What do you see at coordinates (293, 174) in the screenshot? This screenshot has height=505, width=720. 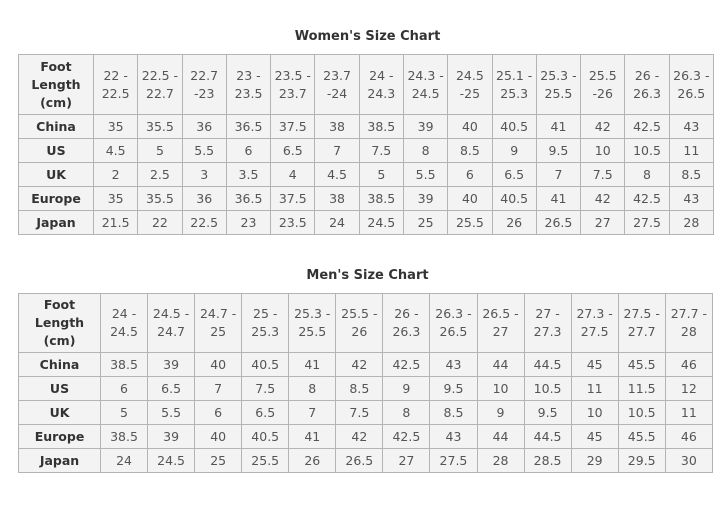 I see `size-cell: 4` at bounding box center [293, 174].